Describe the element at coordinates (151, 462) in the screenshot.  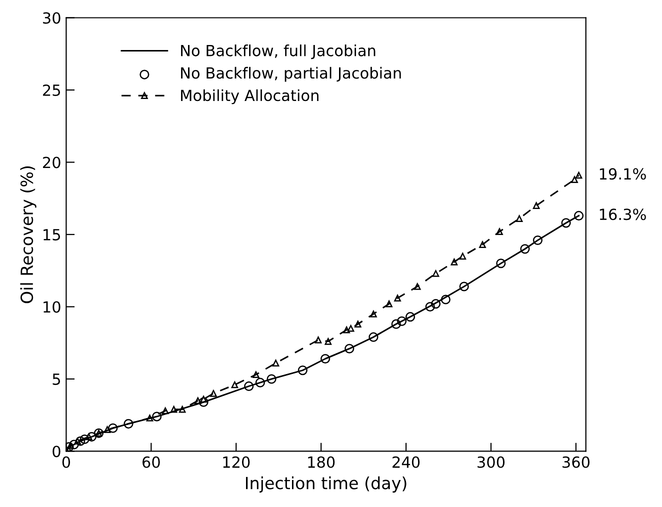
I see `x-tick-label: 60` at that location.